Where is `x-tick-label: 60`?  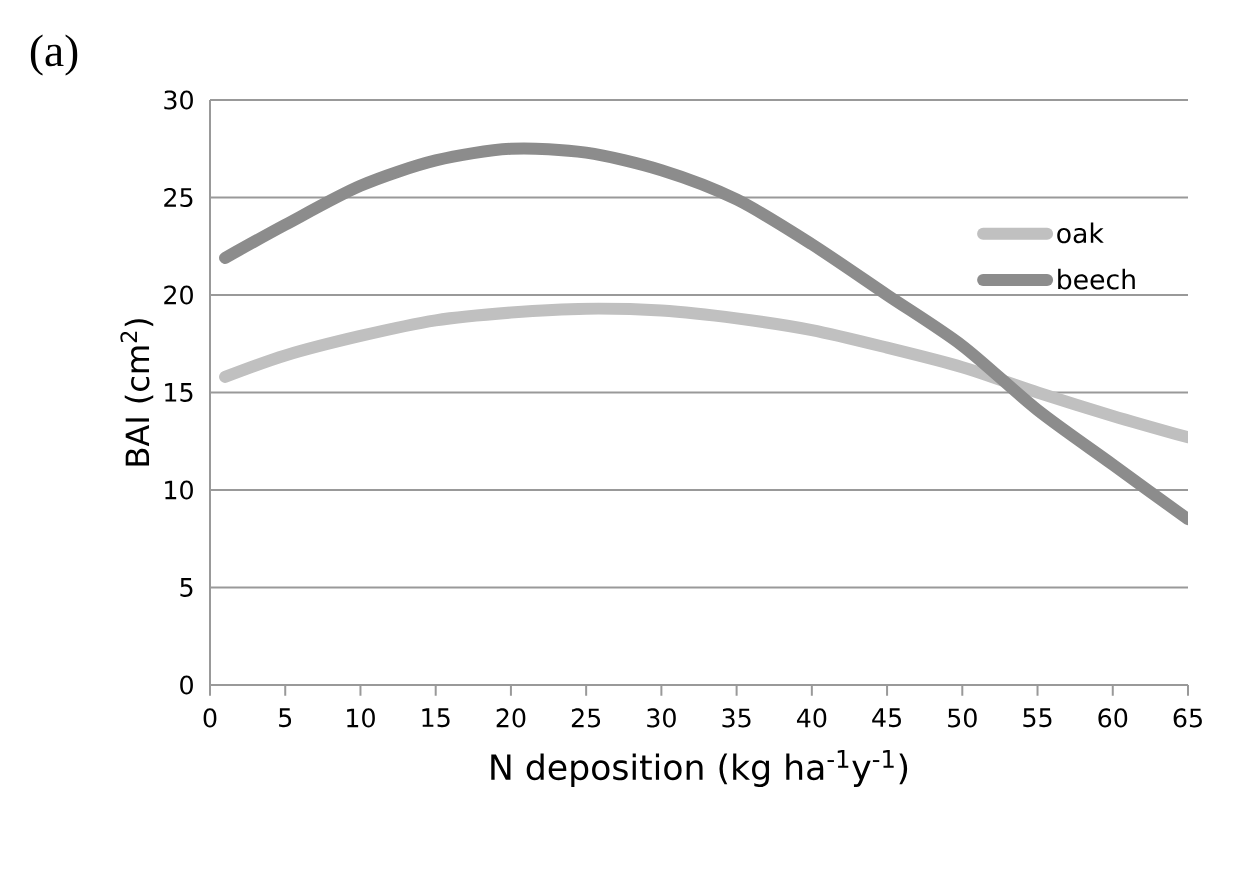 x-tick-label: 60 is located at coordinates (1113, 718).